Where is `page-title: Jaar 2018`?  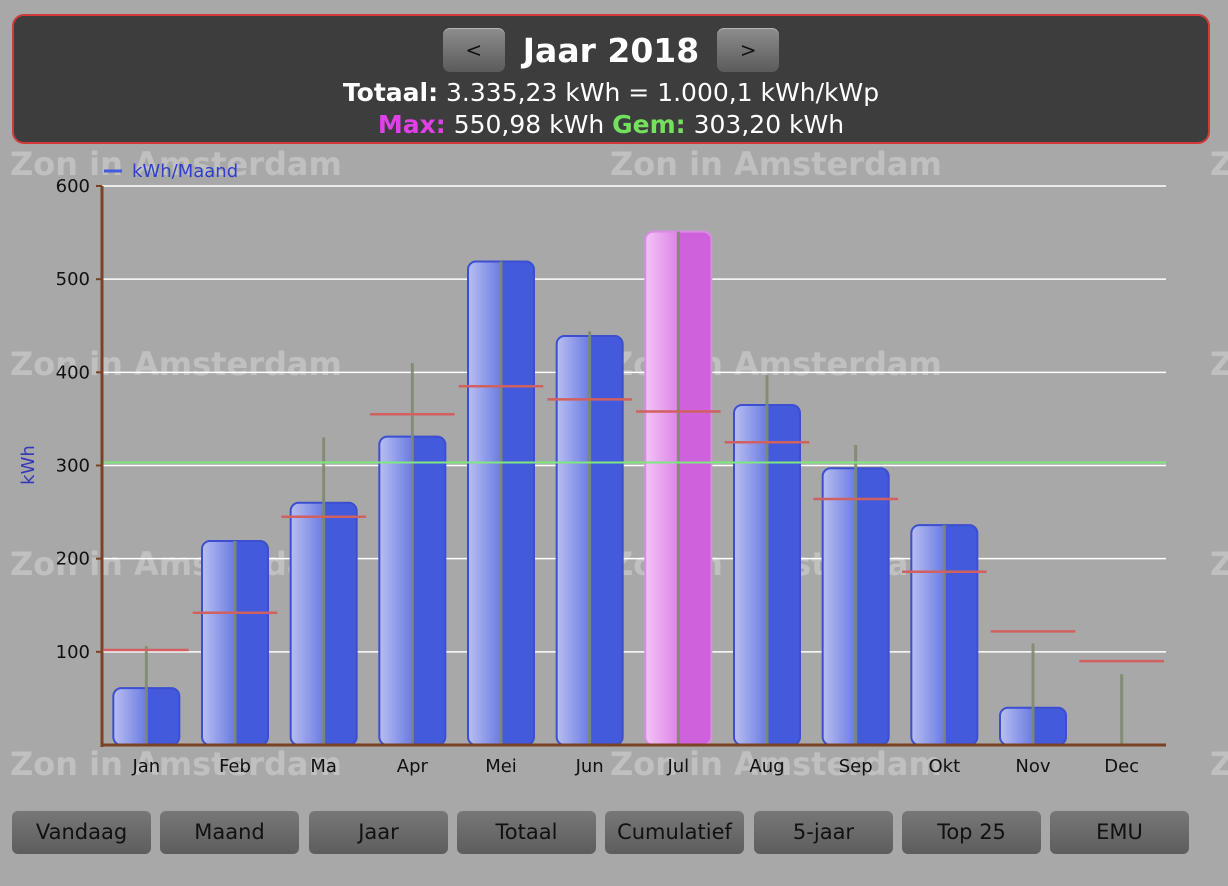
page-title: Jaar 2018 is located at coordinates (611, 50).